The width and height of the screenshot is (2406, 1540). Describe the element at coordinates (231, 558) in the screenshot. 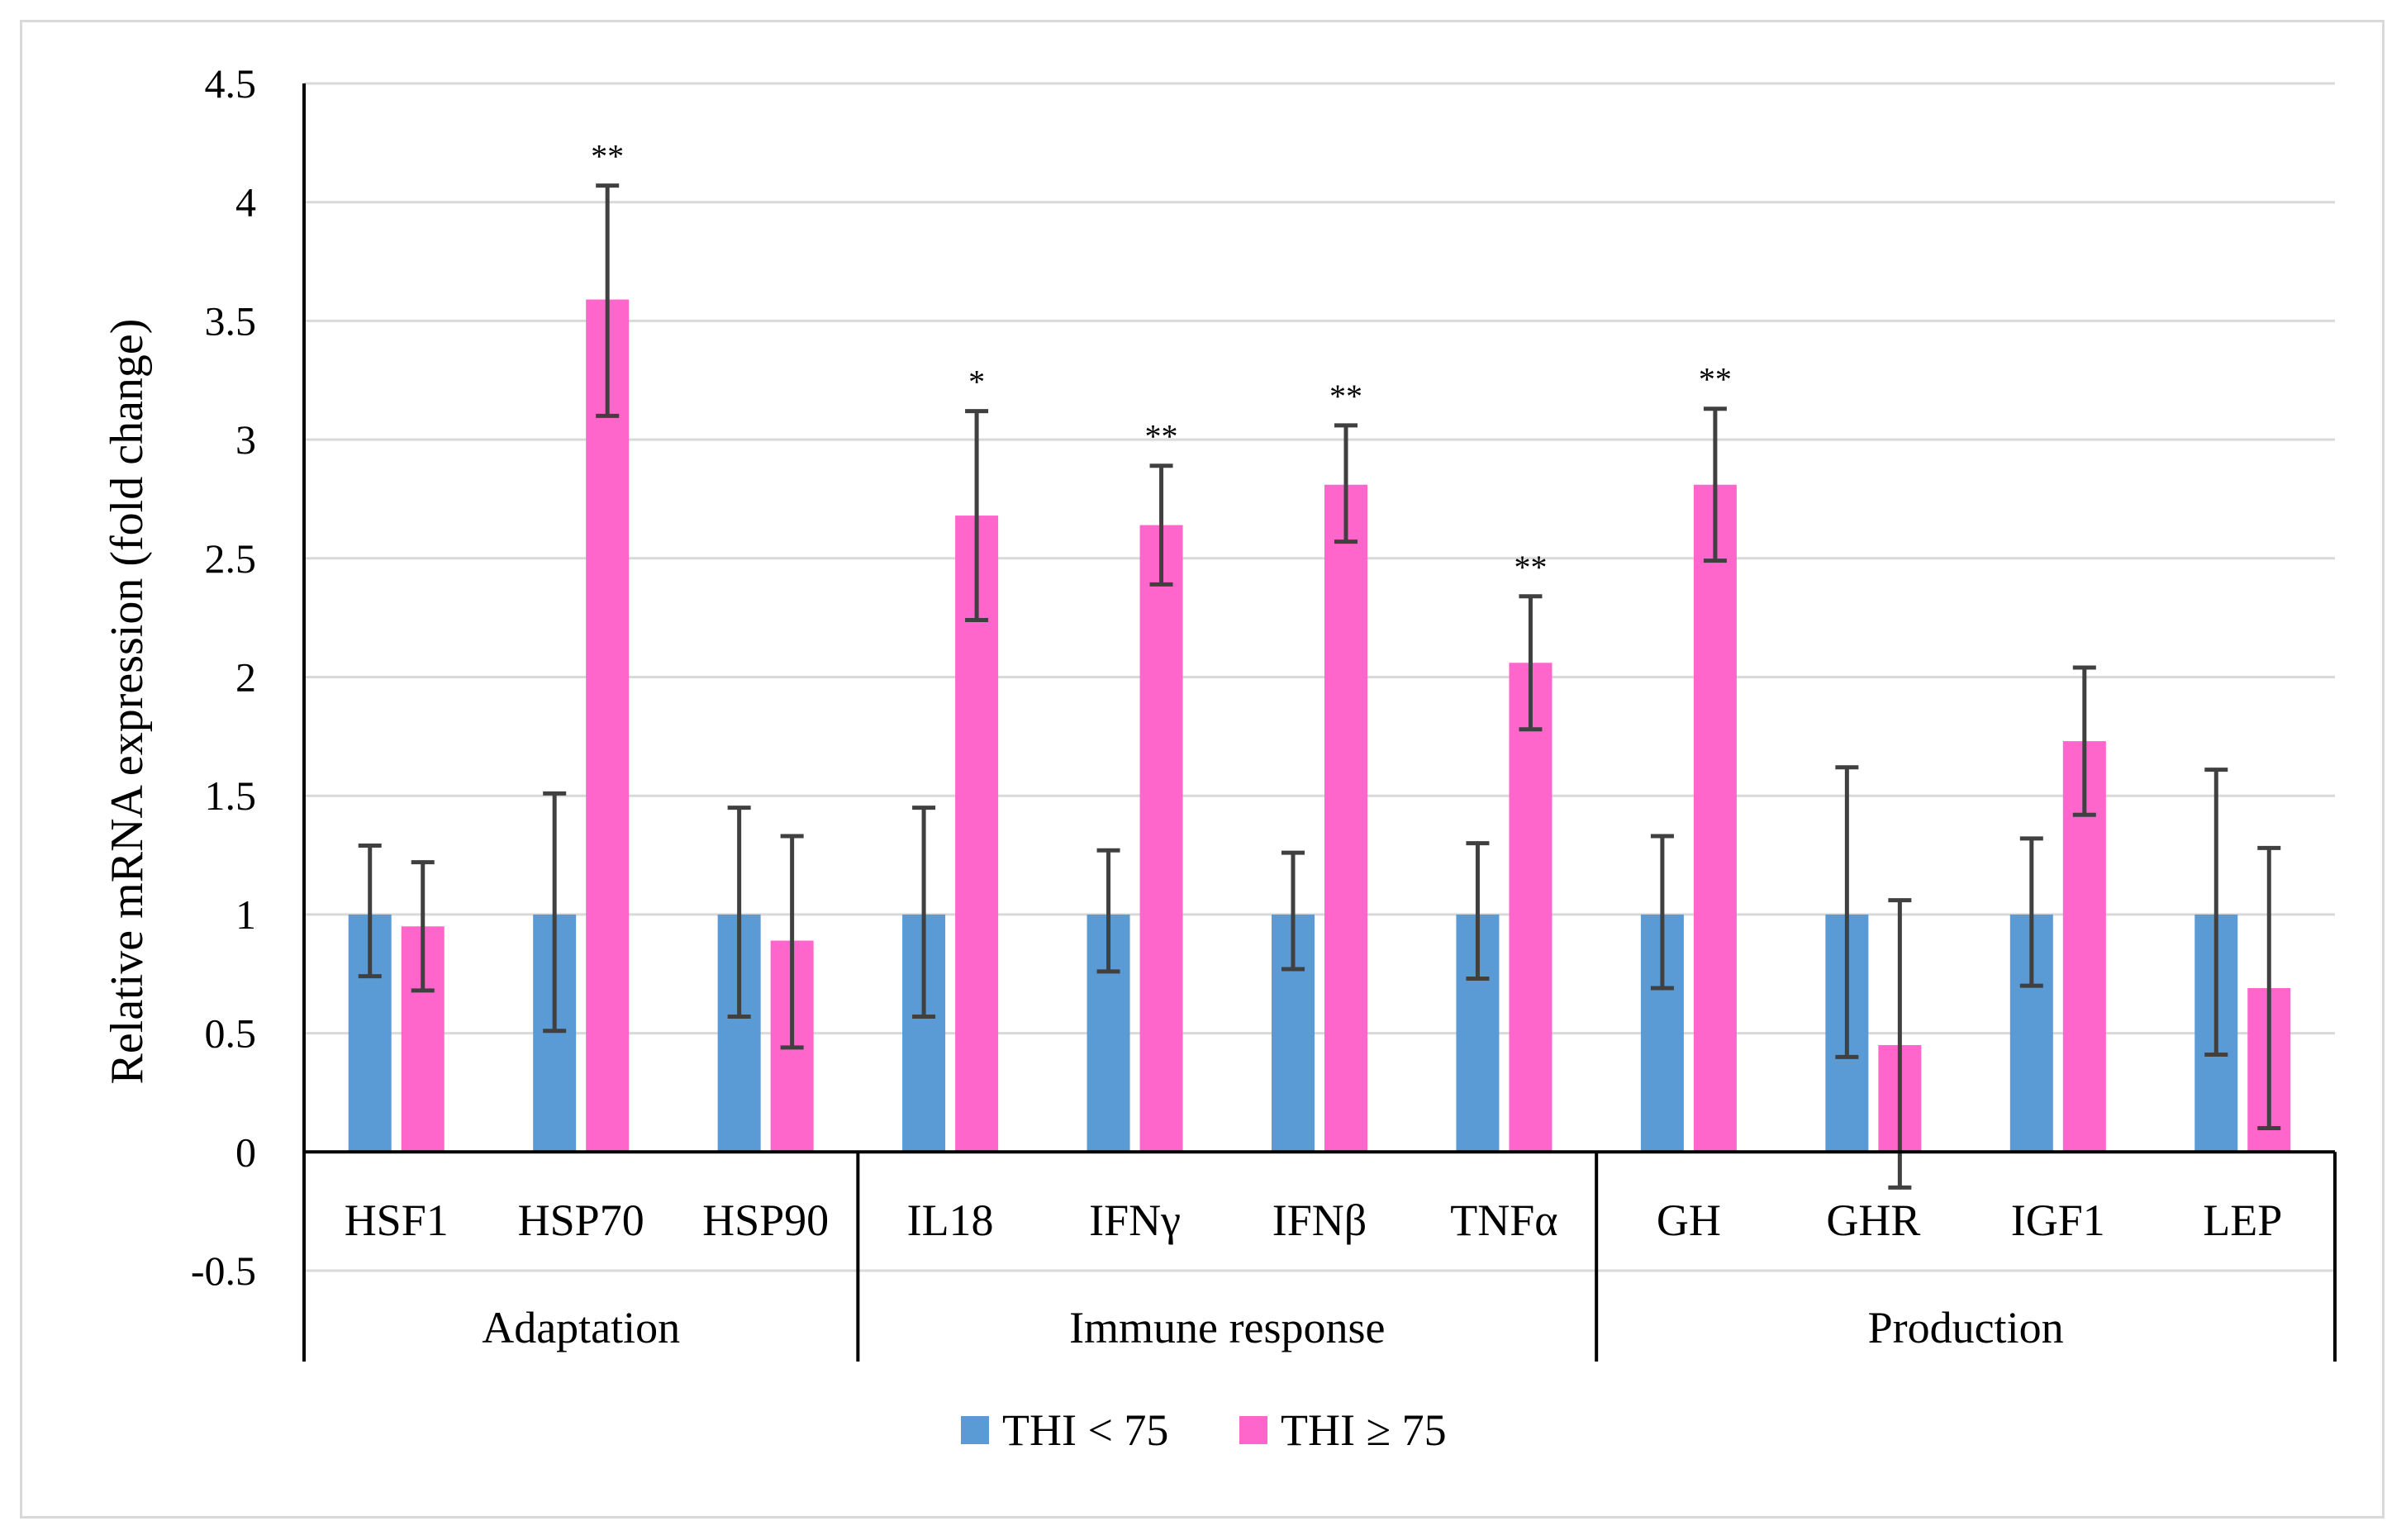

I see `y-tick-label: 2.5` at that location.